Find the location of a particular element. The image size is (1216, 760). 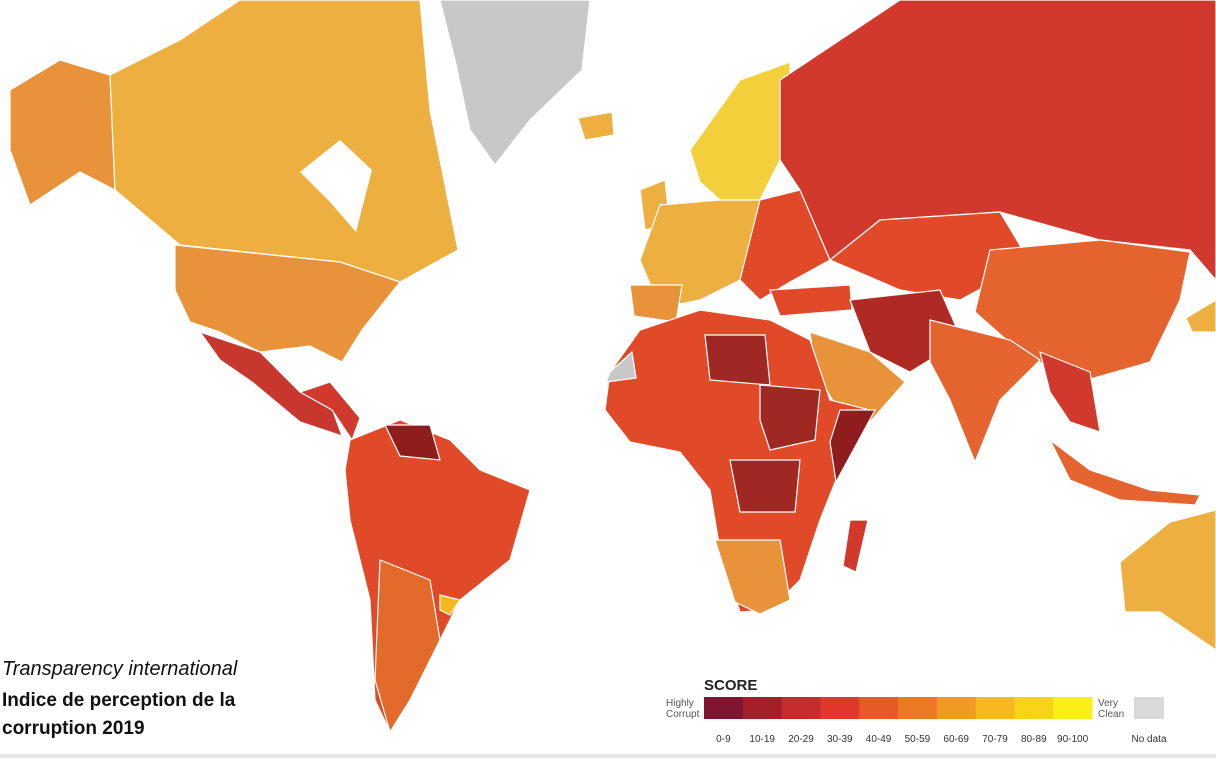

legend-bin-label: 90-100 is located at coordinates (1073, 739).